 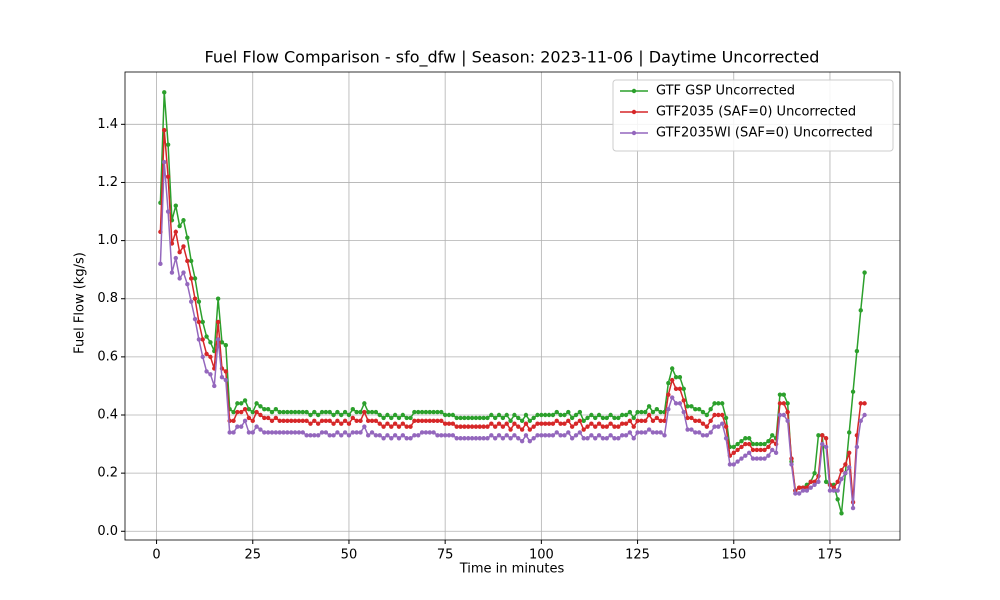 What do you see at coordinates (512, 569) in the screenshot?
I see `x-axis-label: Time in minutes` at bounding box center [512, 569].